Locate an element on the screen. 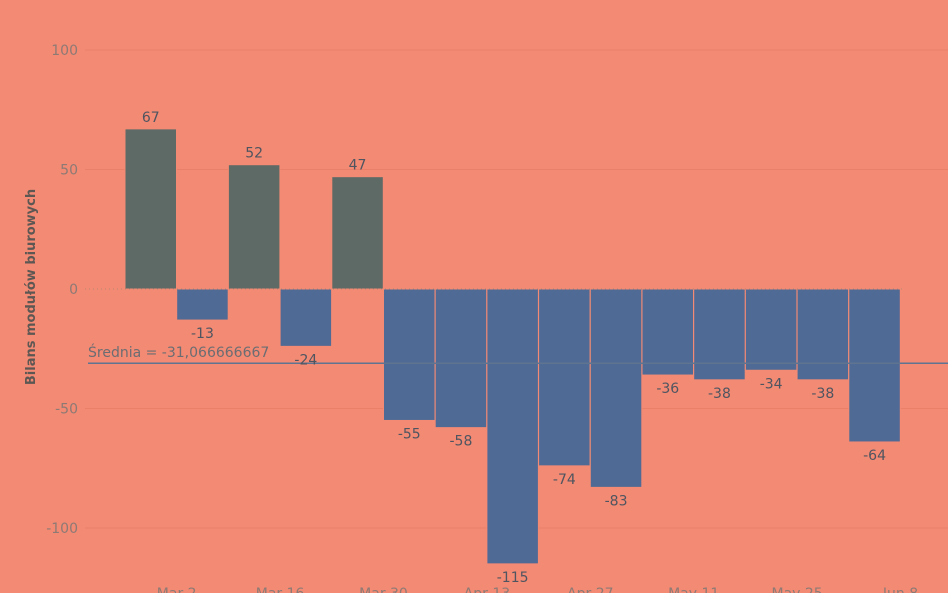  x-tick-label: Mar 2 is located at coordinates (177, 589).